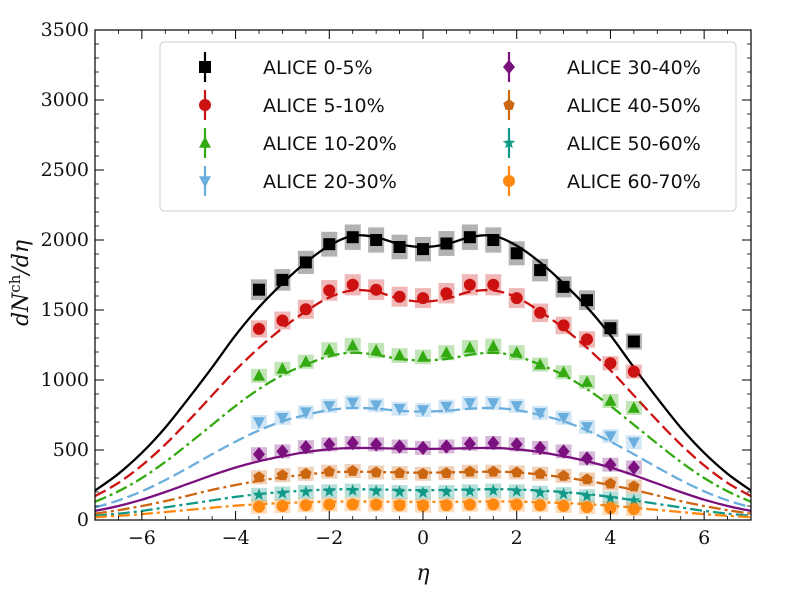 The width and height of the screenshot is (789, 592). Describe the element at coordinates (286, 67) in the screenshot. I see `legend-entry-1: ALICE 0-5%` at that location.